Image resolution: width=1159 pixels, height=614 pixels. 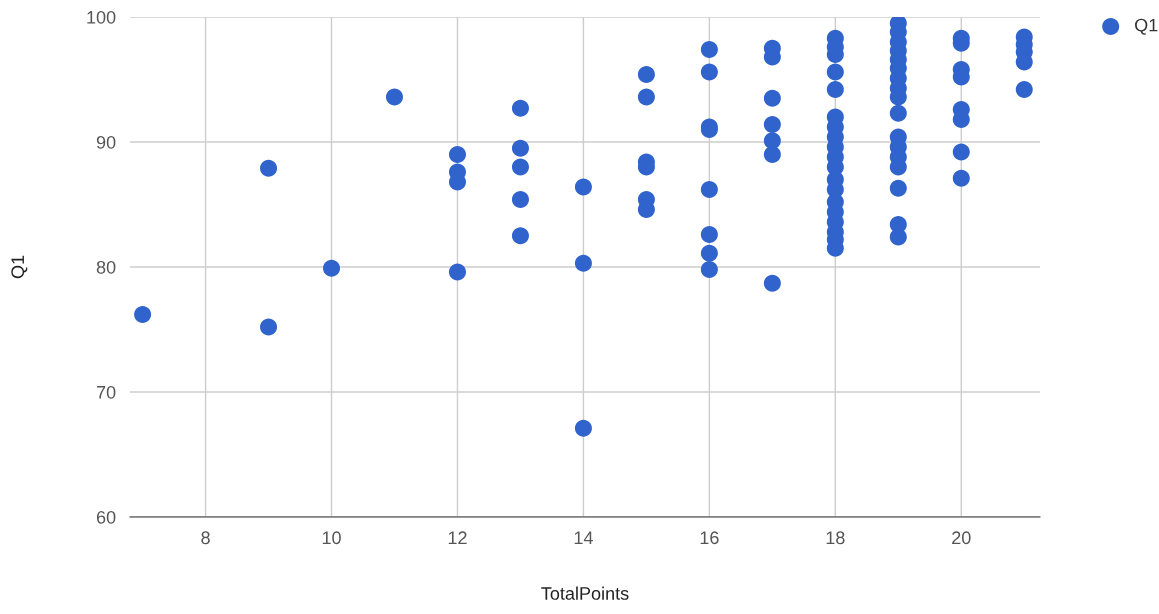 What do you see at coordinates (205, 538) in the screenshot?
I see `x-tick-label: 8` at bounding box center [205, 538].